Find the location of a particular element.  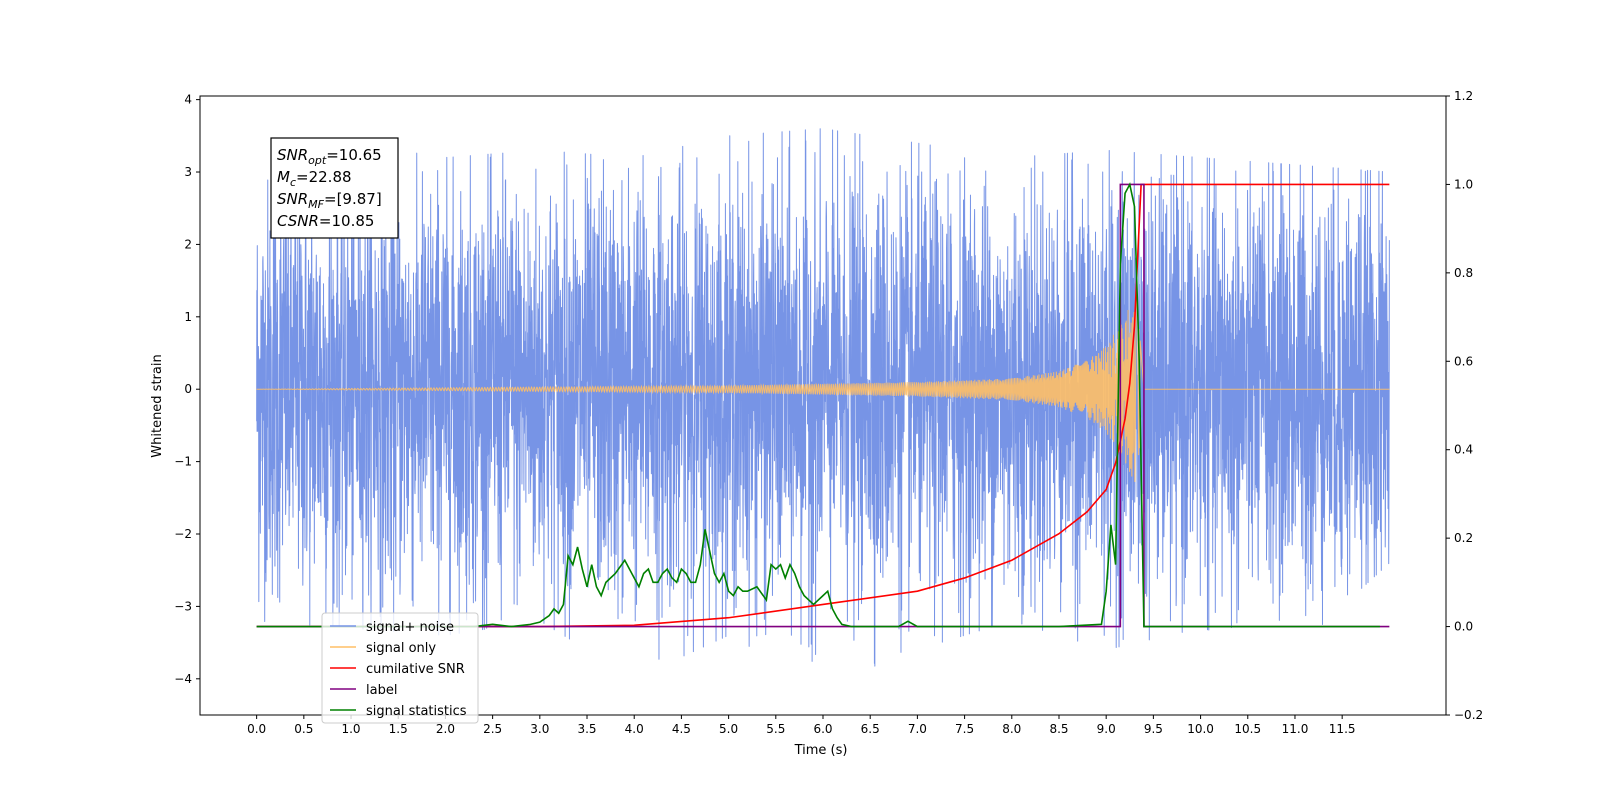

legend-frame is located at coordinates (400, 668).